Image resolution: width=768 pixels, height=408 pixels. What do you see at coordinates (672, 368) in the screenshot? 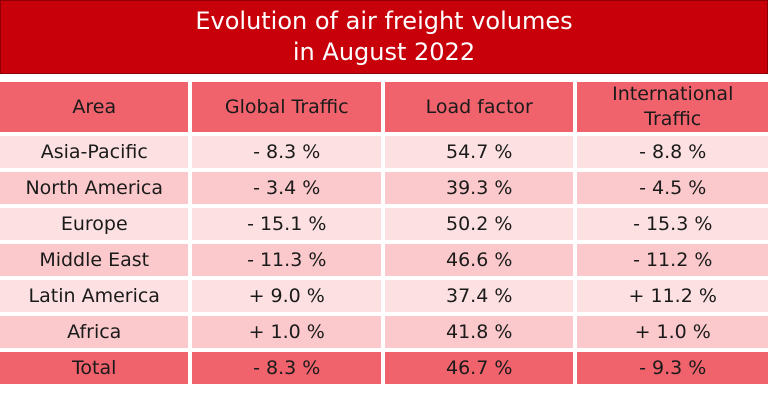
I see `total-intl: - 9.3 %` at bounding box center [672, 368].